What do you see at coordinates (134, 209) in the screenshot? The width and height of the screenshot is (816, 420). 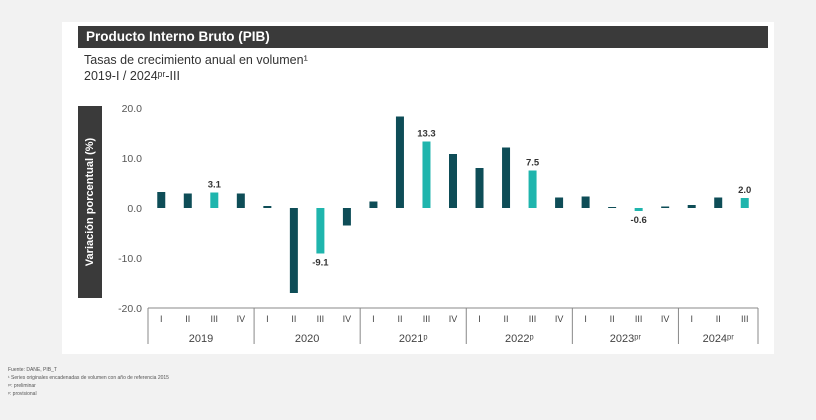 I see `y-tick-label: 0.0` at bounding box center [134, 209].